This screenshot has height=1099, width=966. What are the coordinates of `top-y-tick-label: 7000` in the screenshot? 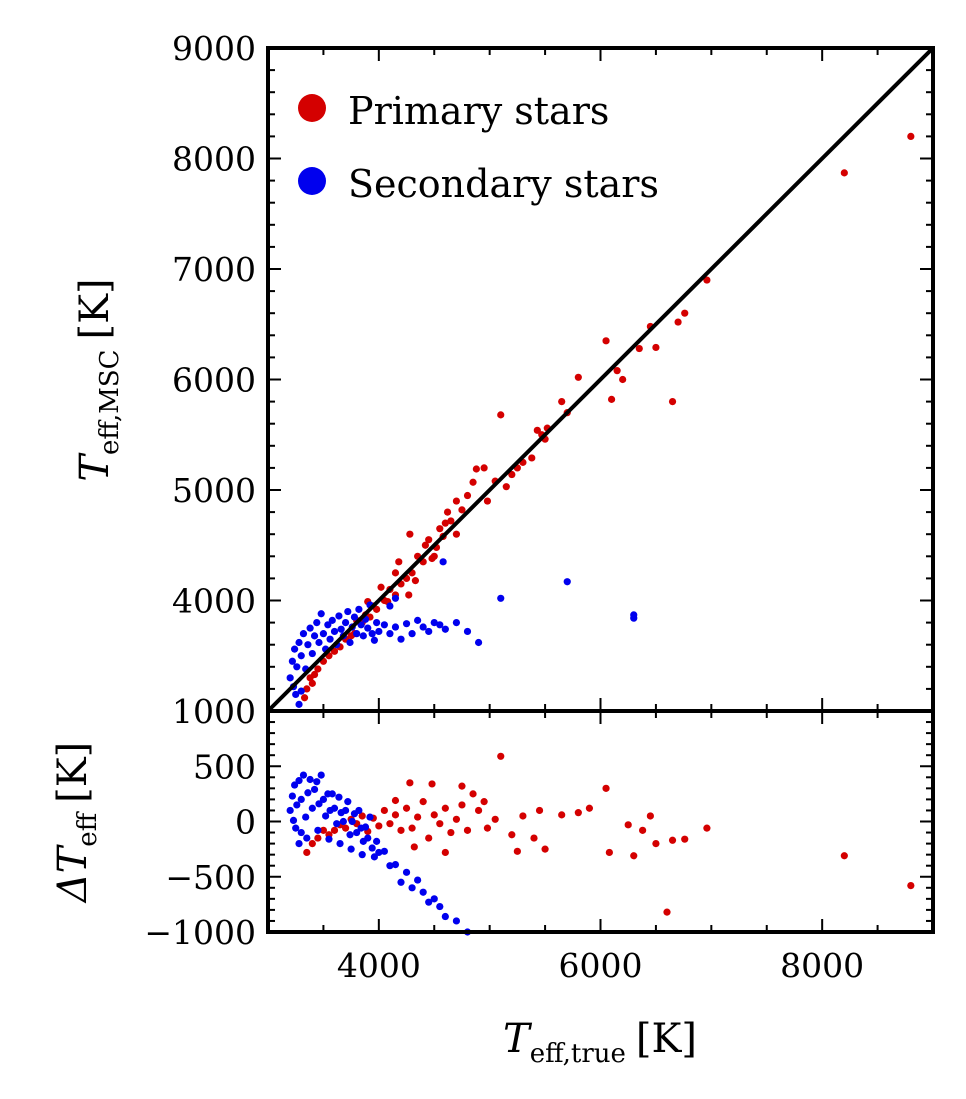 It's located at (214, 269).